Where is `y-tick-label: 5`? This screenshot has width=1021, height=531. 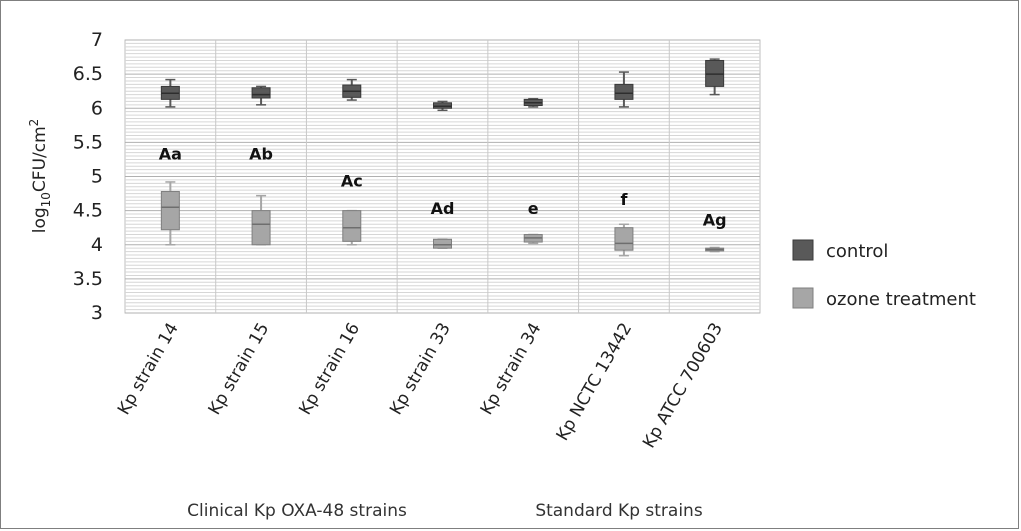
y-tick-label: 5 is located at coordinates (97, 177).